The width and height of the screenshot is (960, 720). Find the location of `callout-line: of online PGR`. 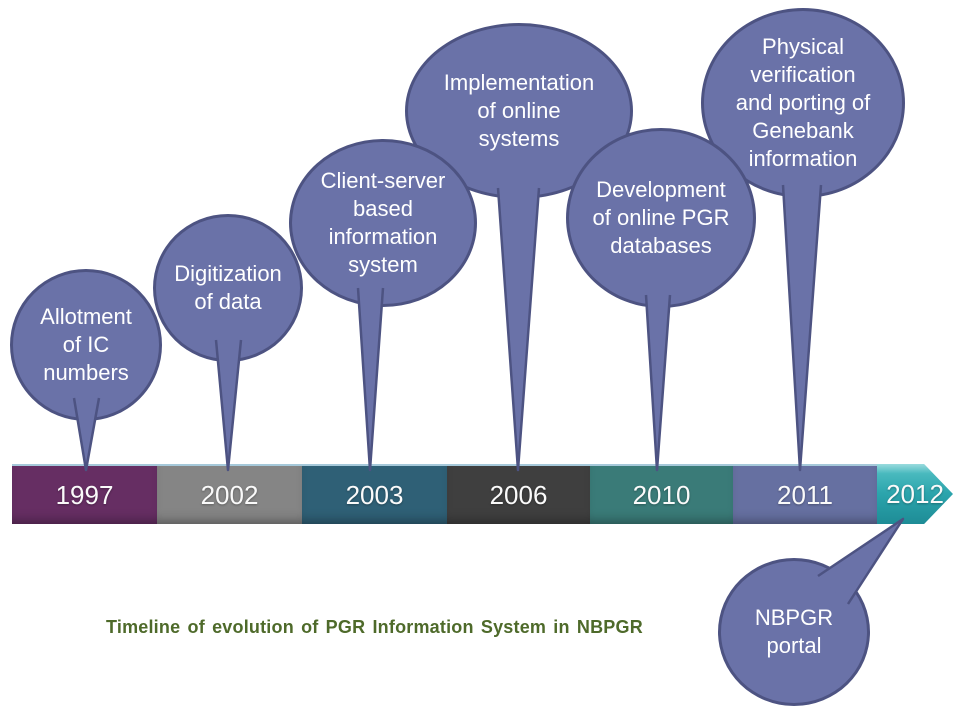

callout-line: of online PGR is located at coordinates (661, 217).